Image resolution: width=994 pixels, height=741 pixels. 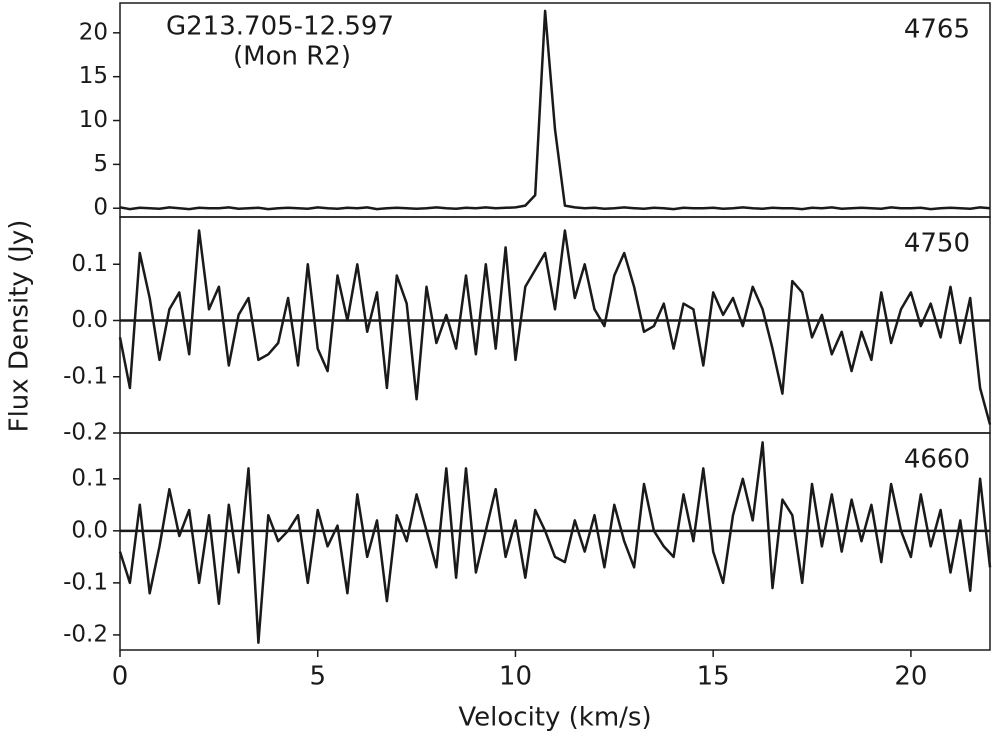 I want to click on panel-subtitle: (Mon R2), so click(x=292, y=57).